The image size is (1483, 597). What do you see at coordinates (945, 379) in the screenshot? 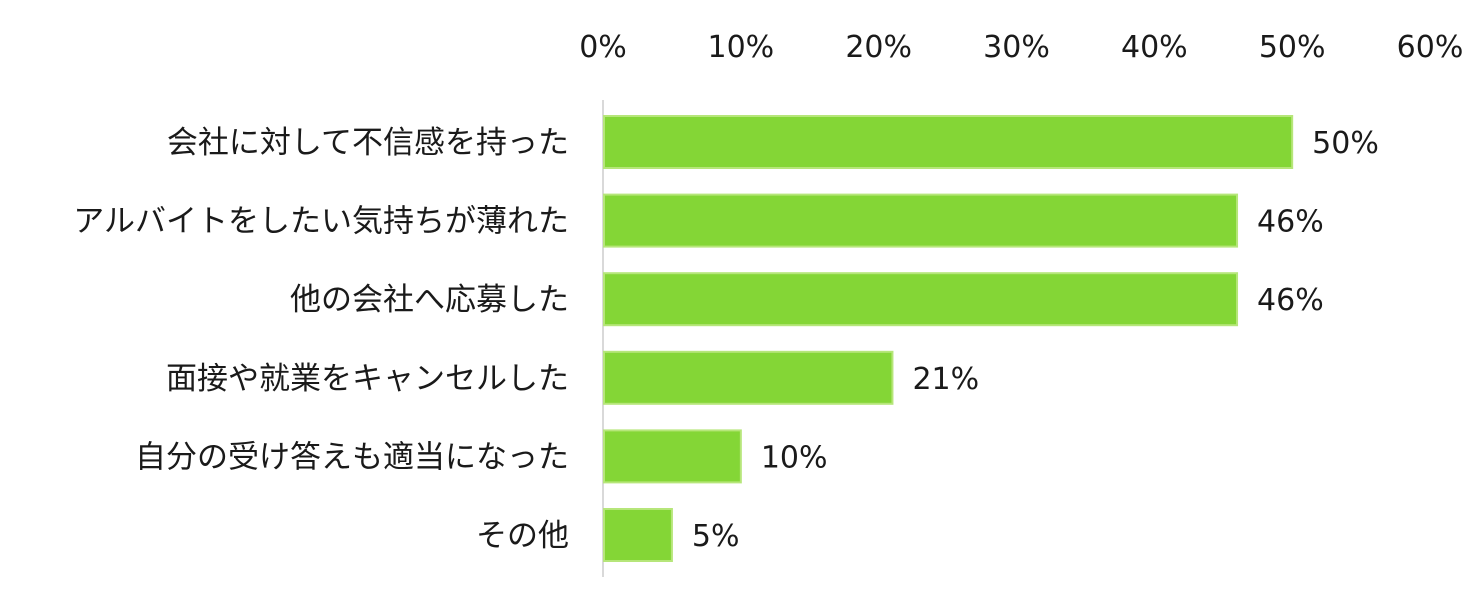
I see `data-label: 21%` at bounding box center [945, 379].